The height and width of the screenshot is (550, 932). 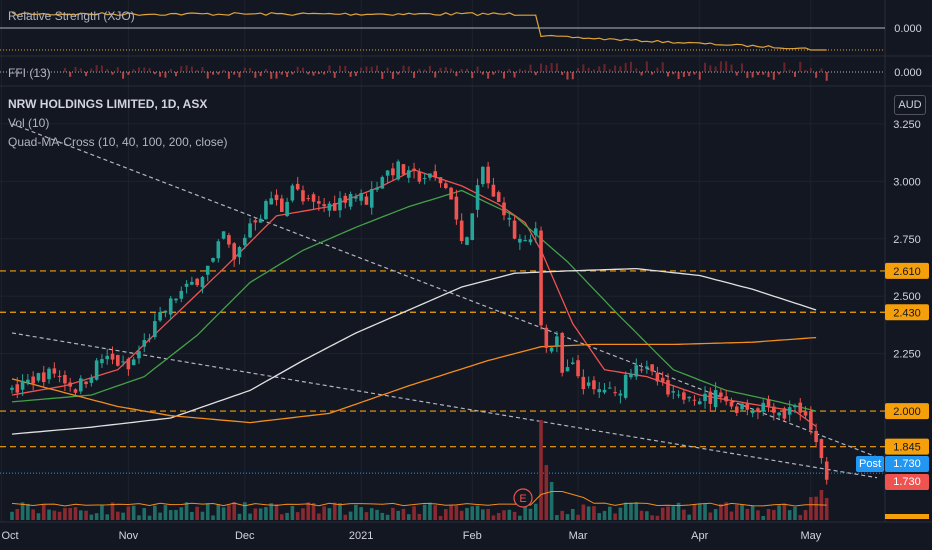 What do you see at coordinates (910, 105) in the screenshot?
I see `currency-button: AUD` at bounding box center [910, 105].